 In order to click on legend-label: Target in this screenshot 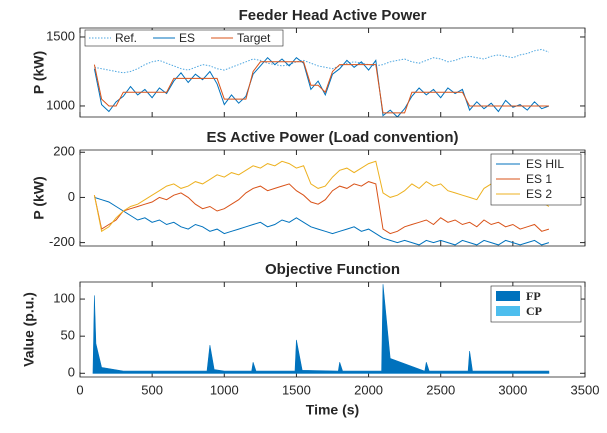, I will do `click(254, 38)`.